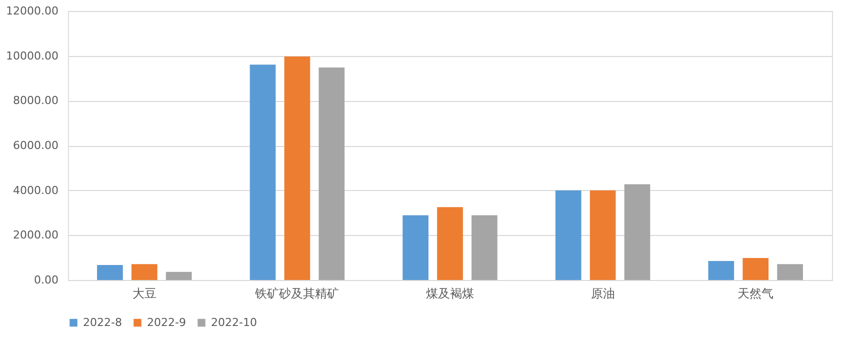 This screenshot has width=846, height=348. What do you see at coordinates (32, 11) in the screenshot?
I see `y-tick-label: 12000.00` at bounding box center [32, 11].